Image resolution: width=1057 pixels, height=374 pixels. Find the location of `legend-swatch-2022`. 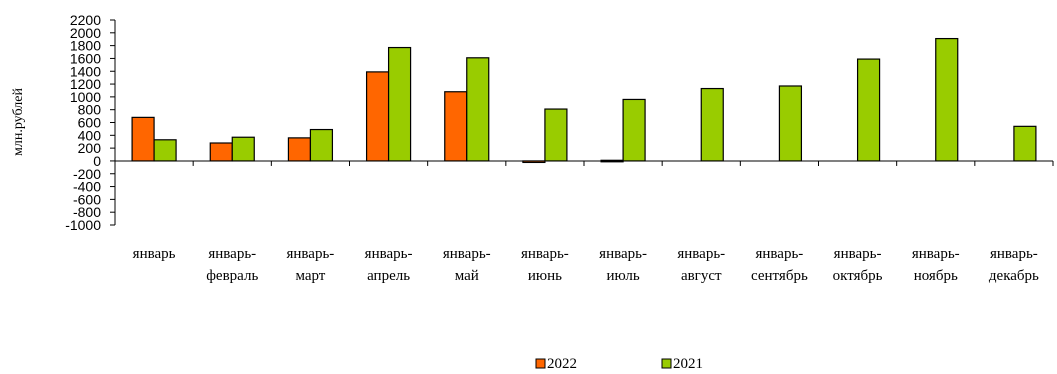

legend-swatch-2022 is located at coordinates (540, 363).